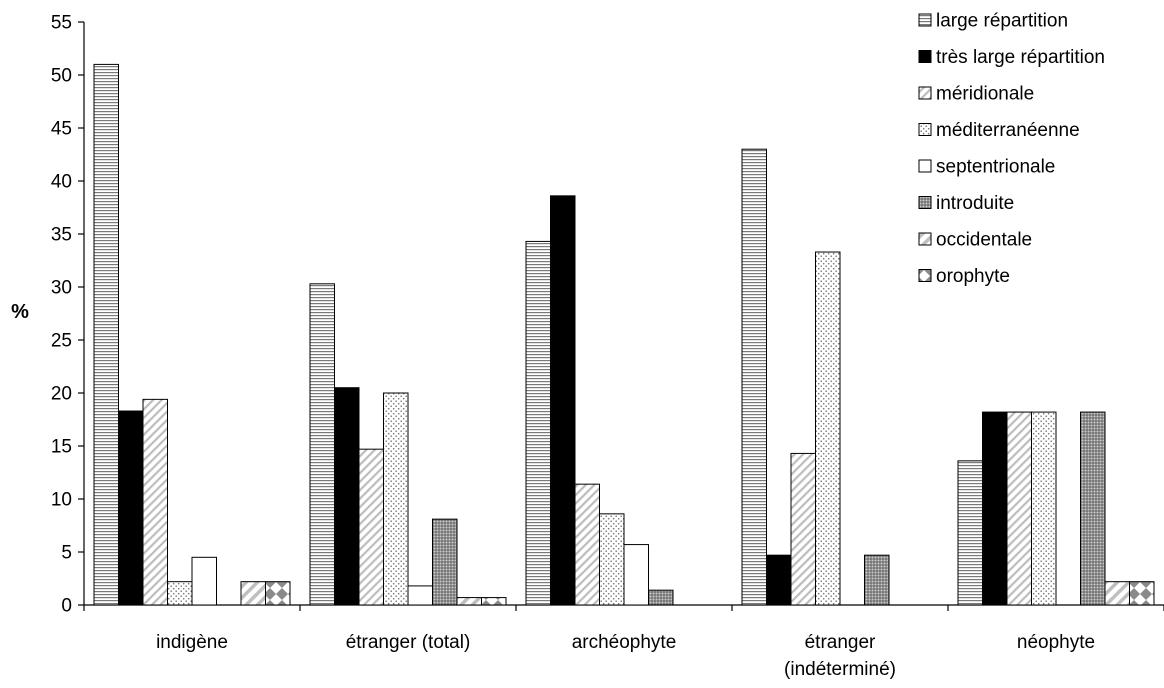 The width and height of the screenshot is (1164, 688). I want to click on legend-label: occidentale, so click(984, 240).